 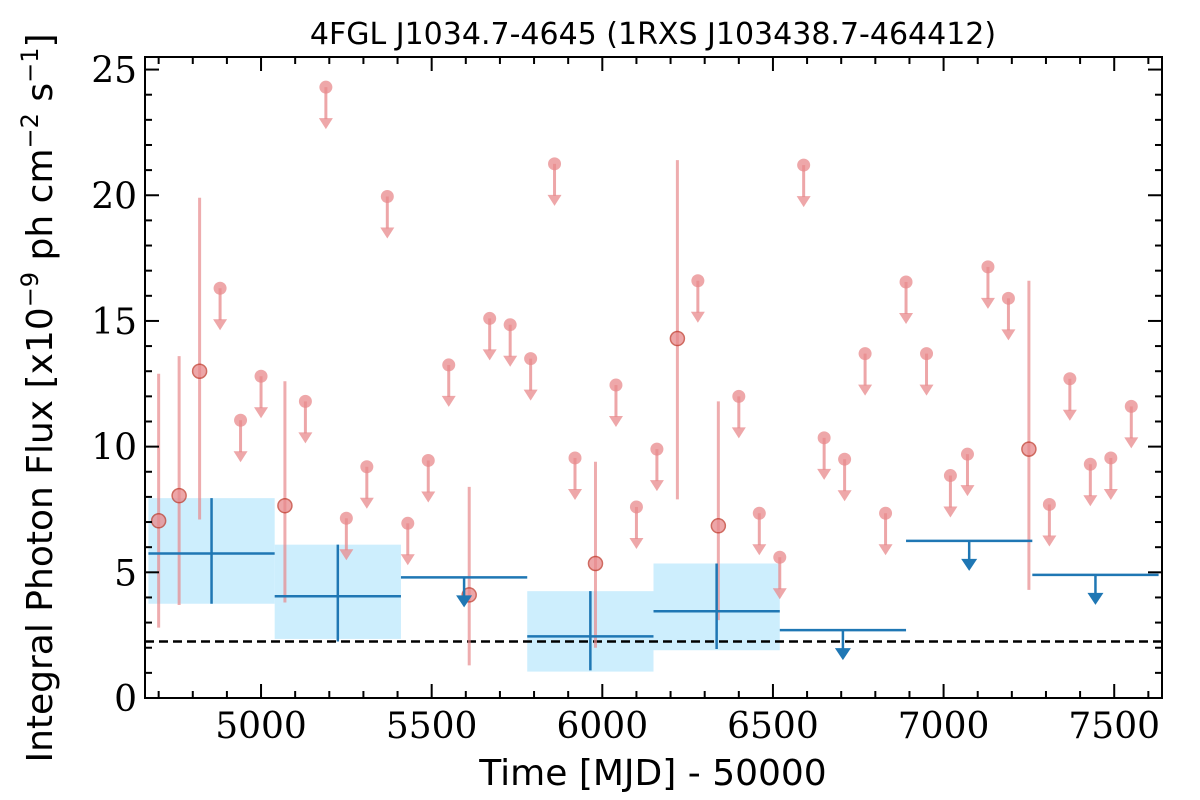 I want to click on x-axis-label: Time [MJD] - 50000, so click(x=652, y=773).